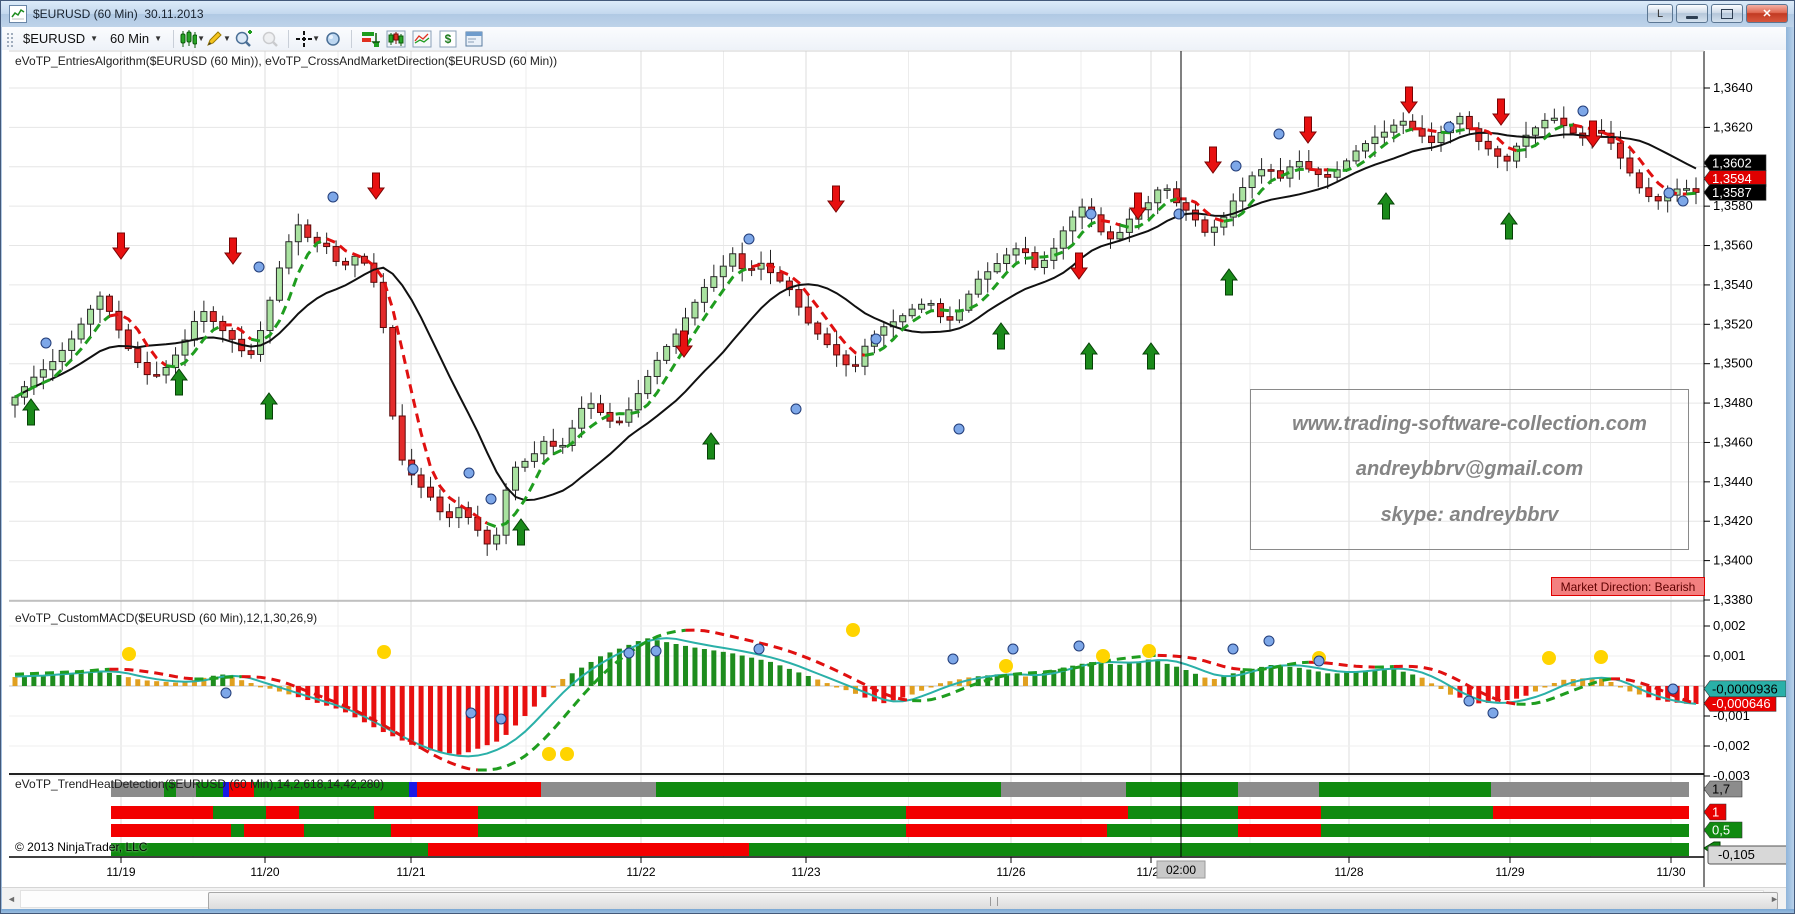 This screenshot has height=914, width=1795. I want to click on crosshair-button: ▼, so click(307, 39).